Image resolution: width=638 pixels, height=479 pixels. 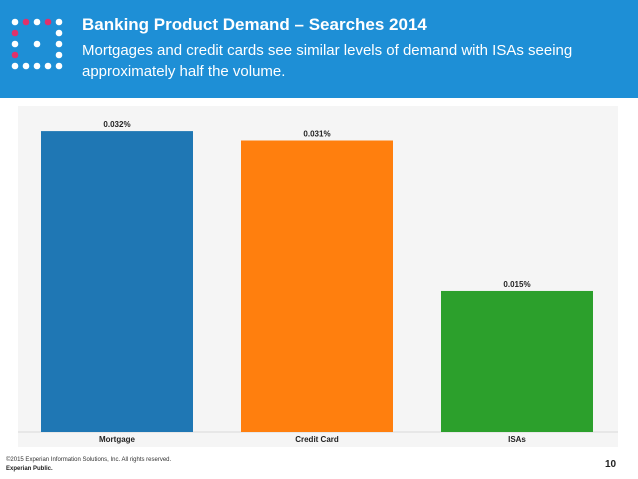 What do you see at coordinates (517, 361) in the screenshot?
I see `bar-isas` at bounding box center [517, 361].